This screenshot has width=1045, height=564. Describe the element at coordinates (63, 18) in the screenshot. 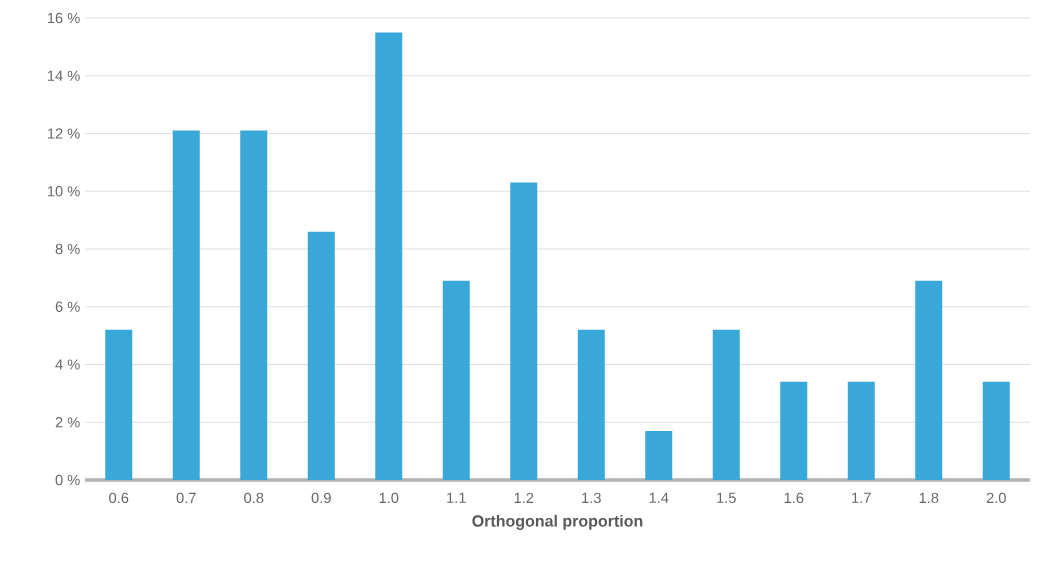

I see `y-tick-label: 16 %` at that location.